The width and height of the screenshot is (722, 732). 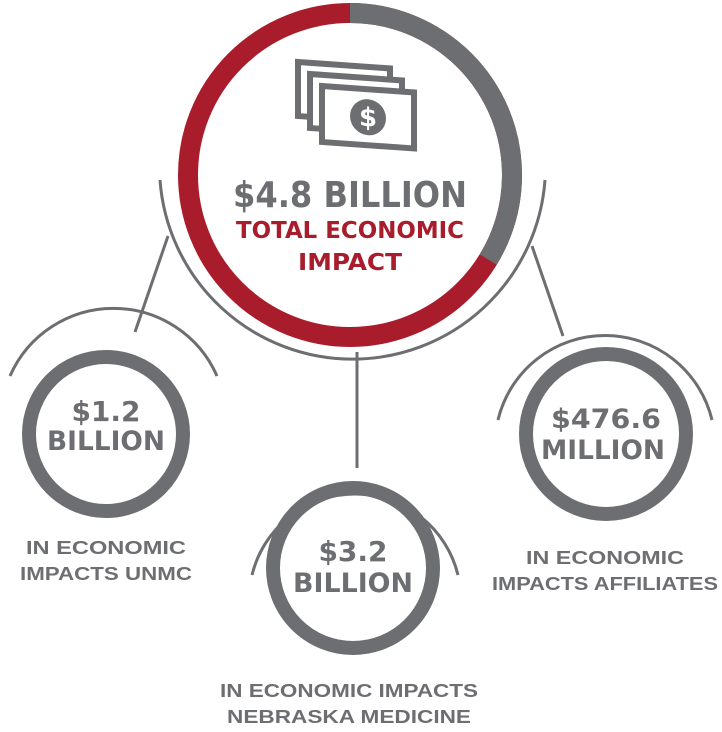 What do you see at coordinates (435, 134) in the screenshot?
I see `total-impact-ring-gray-segment` at bounding box center [435, 134].